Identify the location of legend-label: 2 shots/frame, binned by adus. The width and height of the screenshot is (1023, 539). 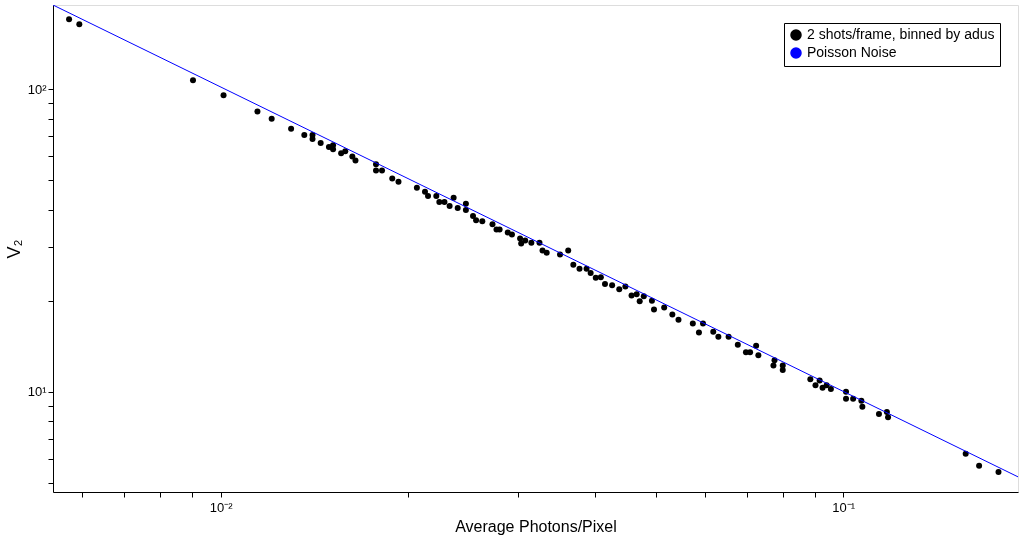
(901, 34).